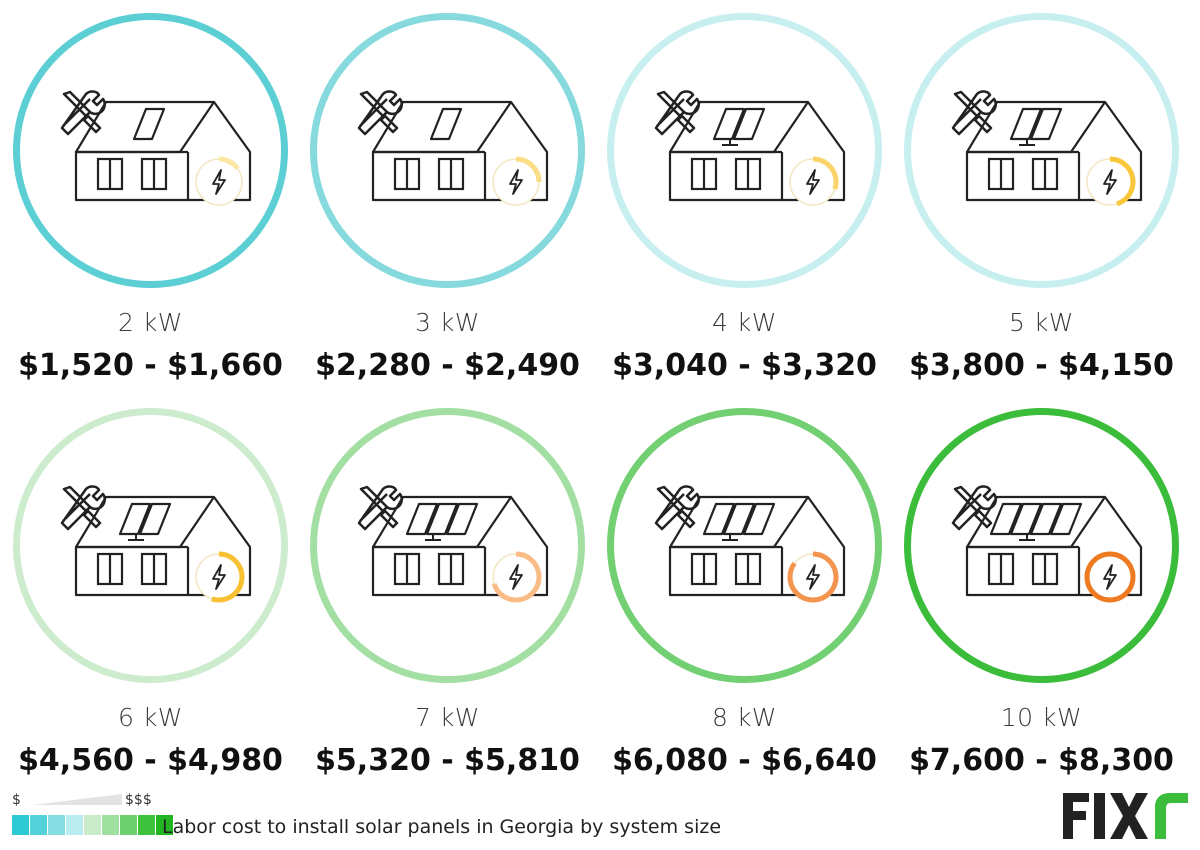  I want to click on system-size-label: 4 kW, so click(744, 322).